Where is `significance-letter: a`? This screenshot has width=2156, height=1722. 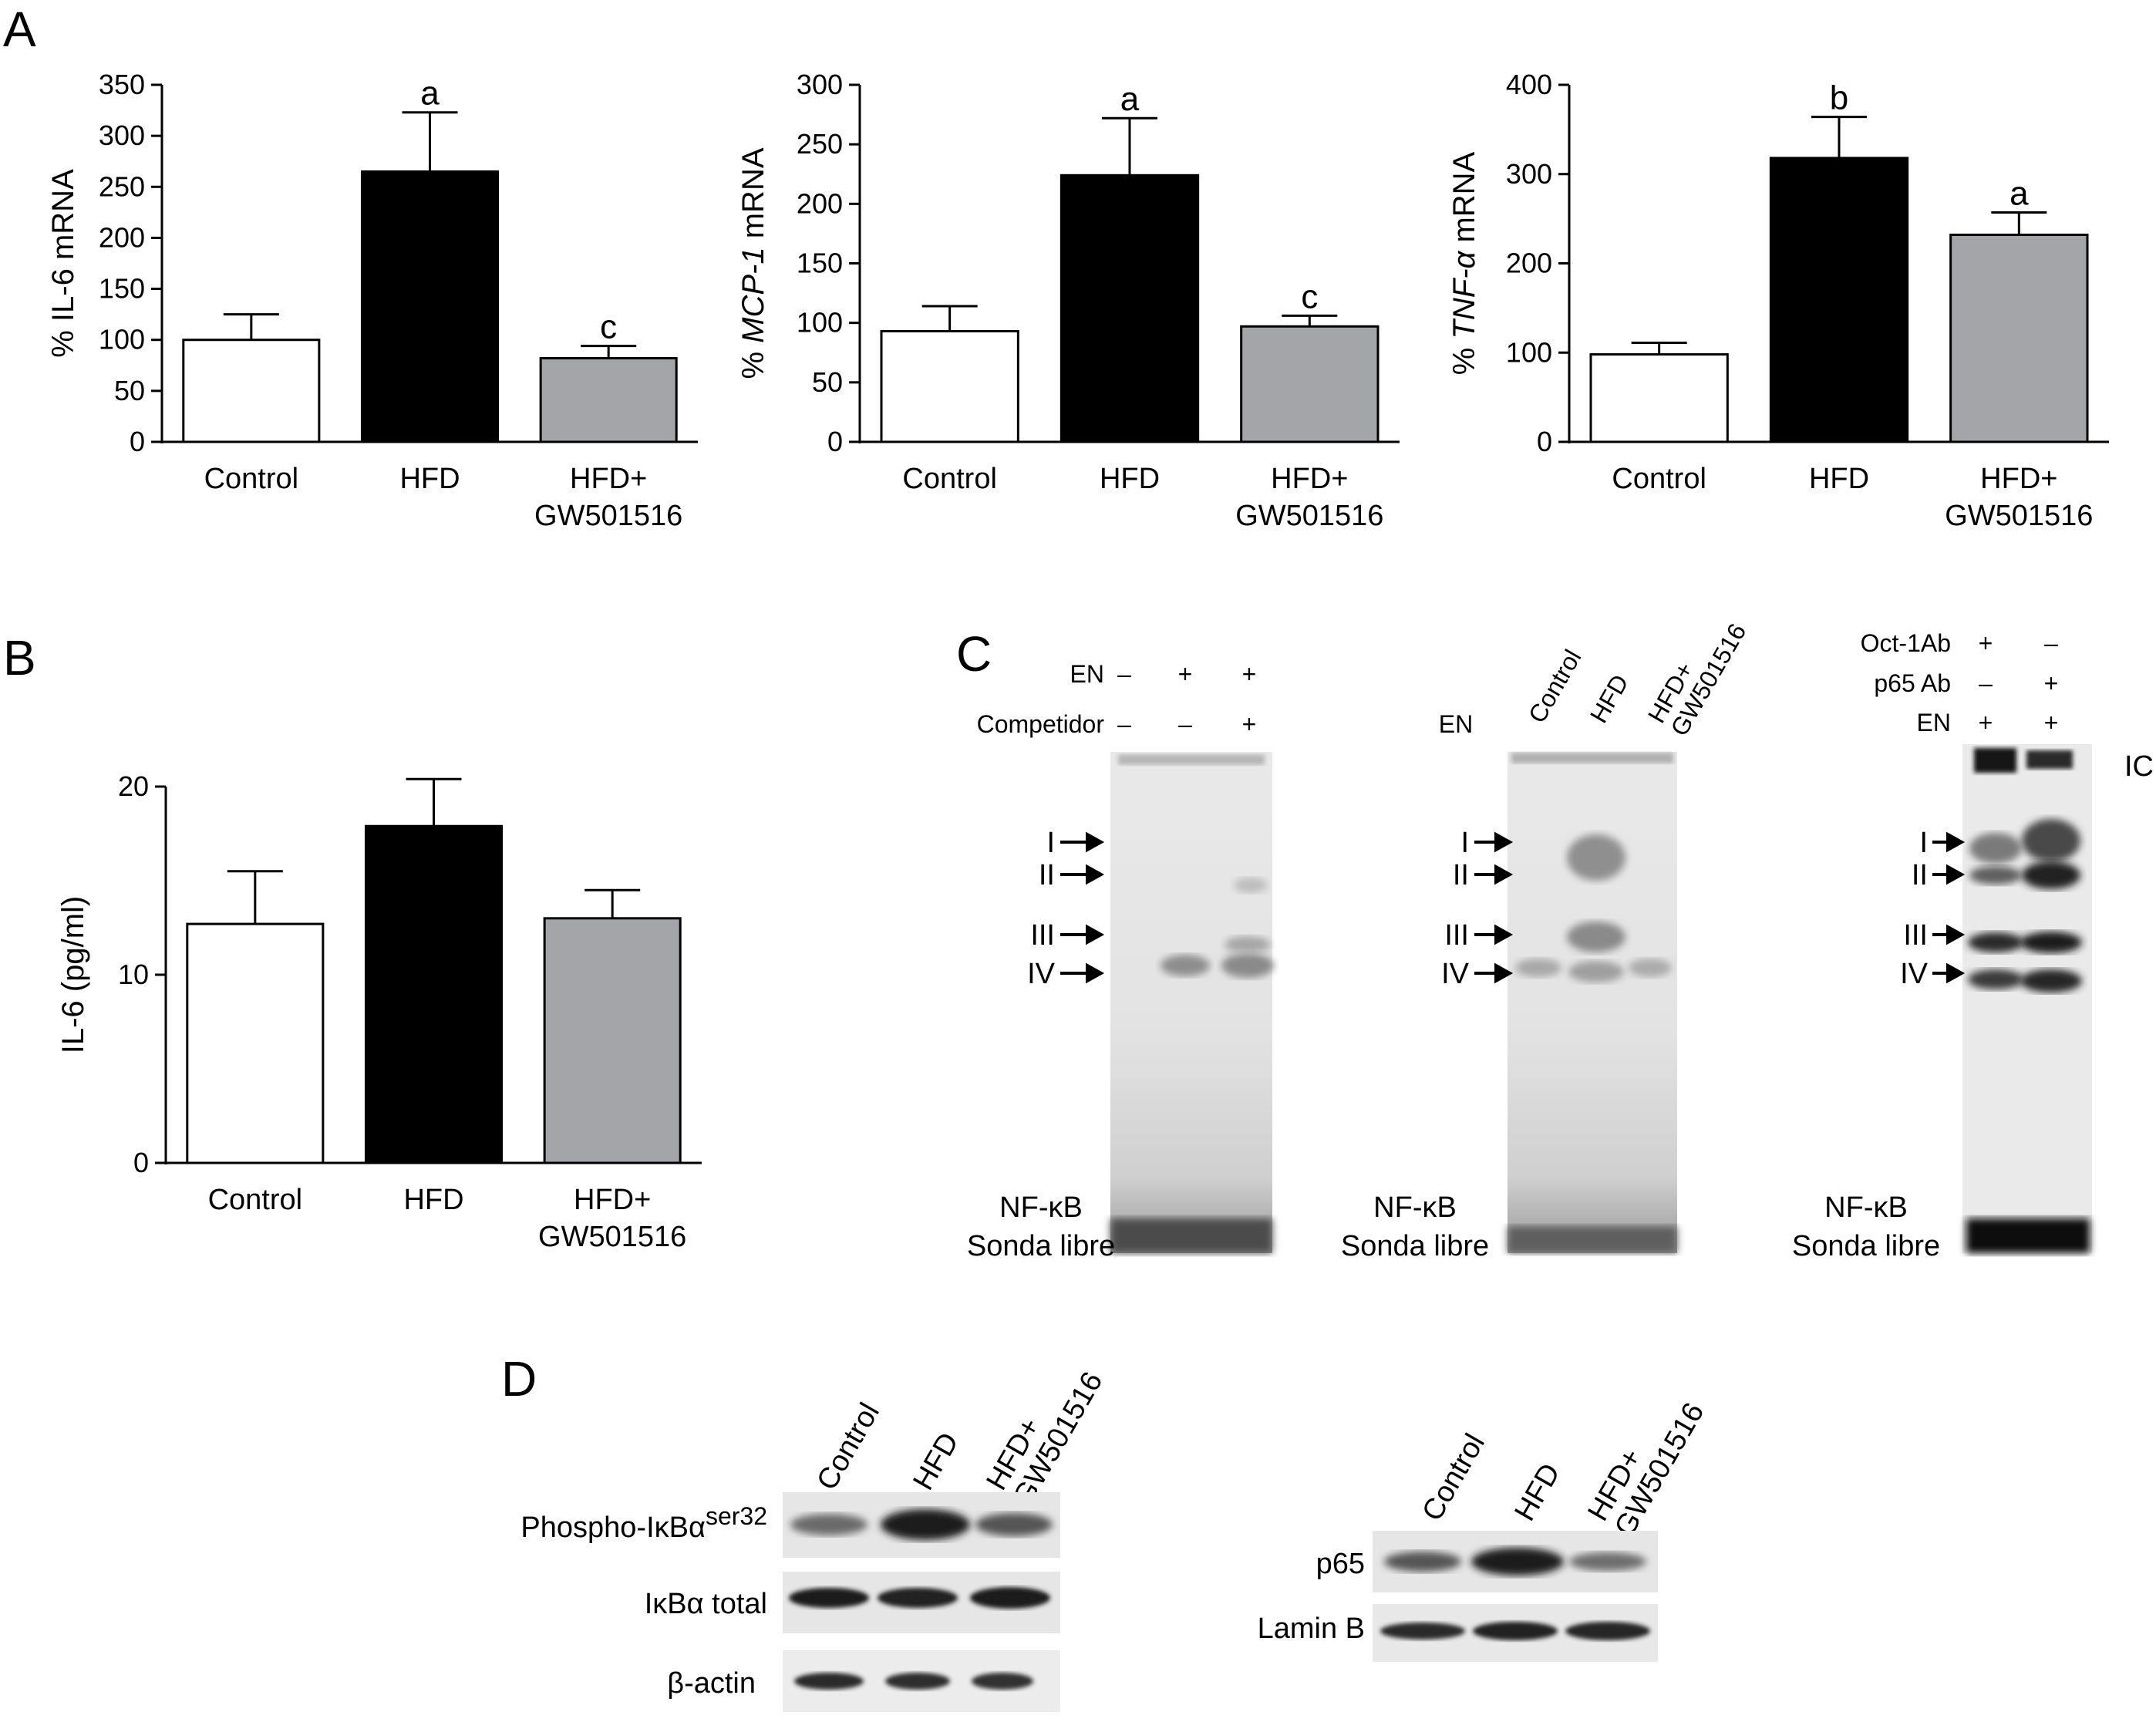
significance-letter: a is located at coordinates (1130, 99).